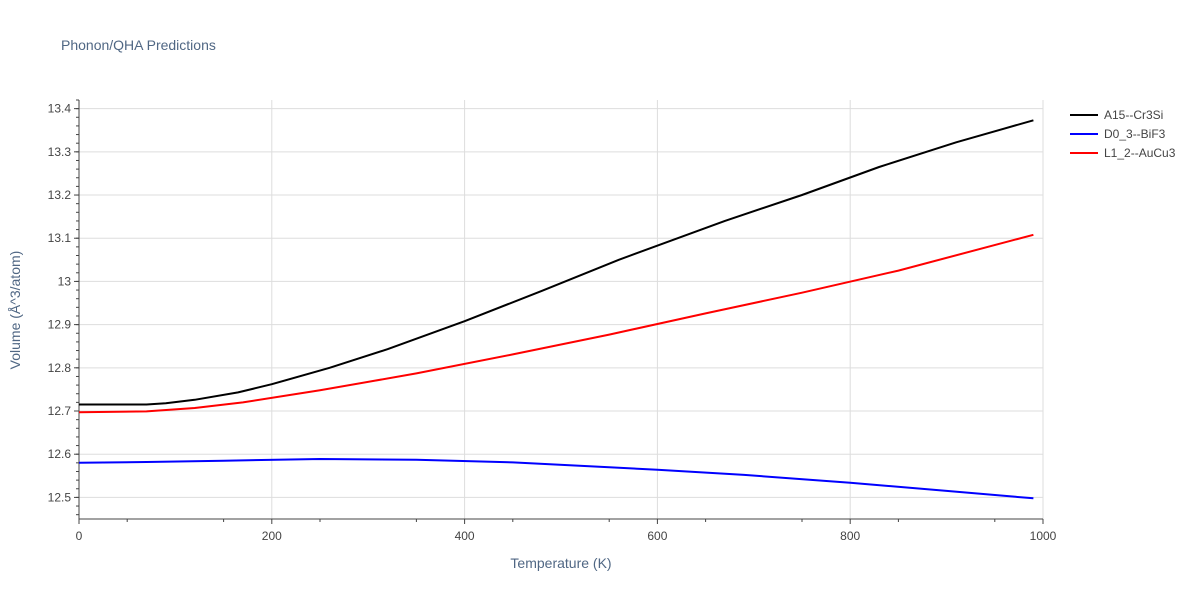  I want to click on legend-label-d0-3-bif3: D0_3--BiF3, so click(1135, 134).